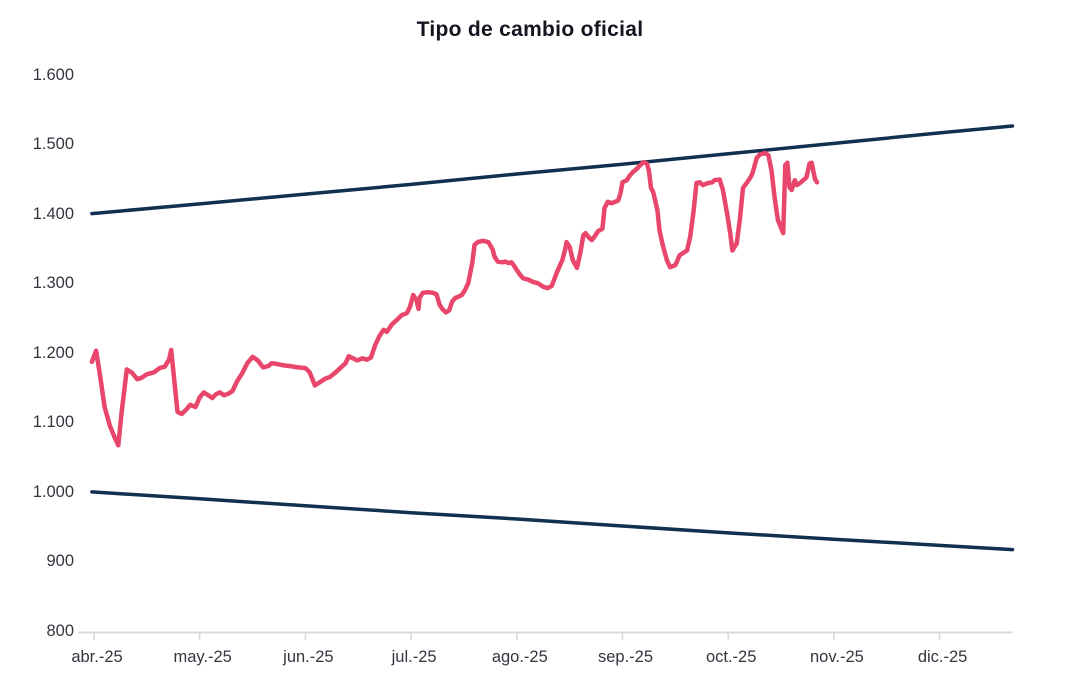 This screenshot has width=1080, height=679. What do you see at coordinates (53, 491) in the screenshot?
I see `y-axis-label: 1.000` at bounding box center [53, 491].